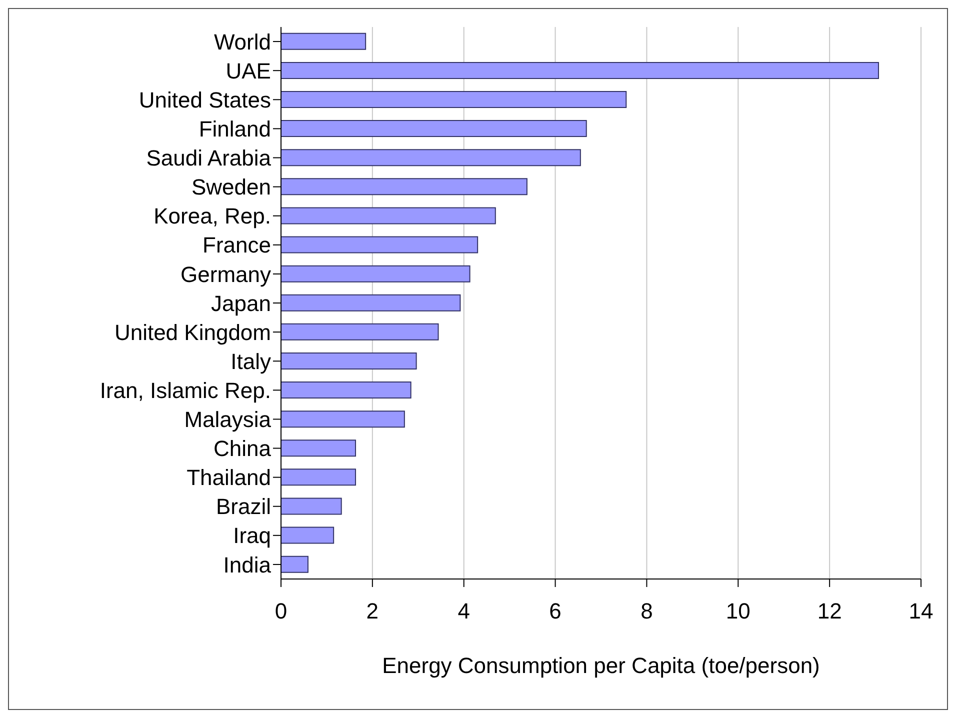 This screenshot has width=956, height=718. Describe the element at coordinates (646, 611) in the screenshot. I see `x-tick-label: 8` at that location.